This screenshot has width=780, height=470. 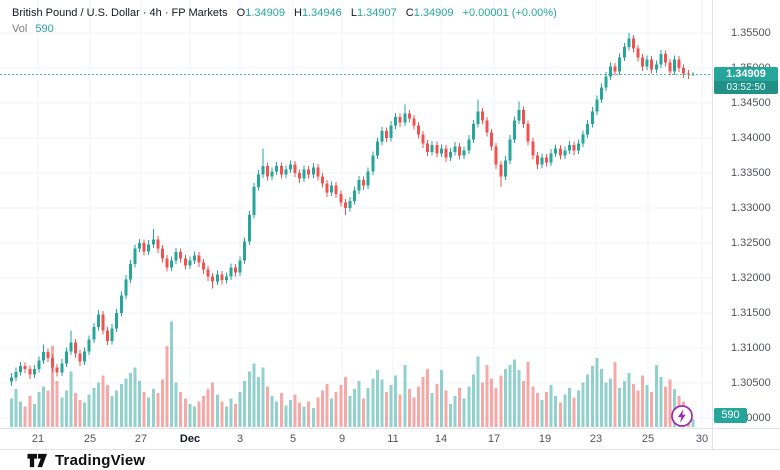 I want to click on ohlc-close-value: 1.34909, so click(x=433, y=13).